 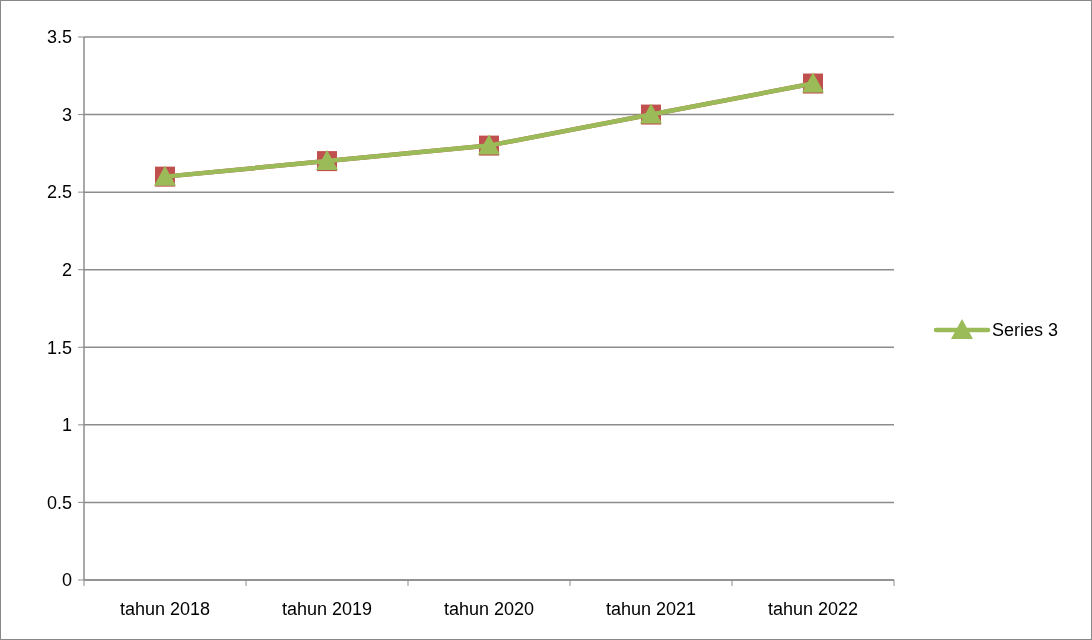 What do you see at coordinates (59, 37) in the screenshot?
I see `y-tick-label: 3.5` at bounding box center [59, 37].